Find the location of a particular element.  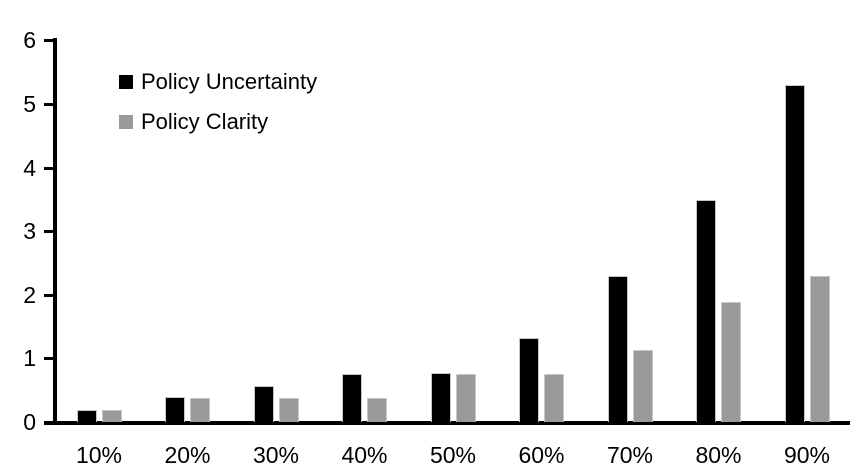

x-axis-label-70: 70% is located at coordinates (630, 455).